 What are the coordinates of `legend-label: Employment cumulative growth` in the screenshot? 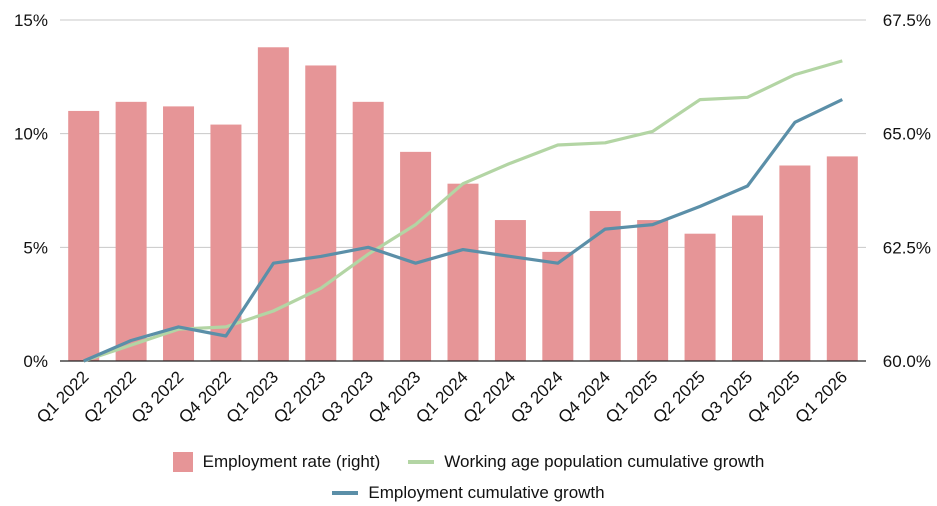 It's located at (486, 492).